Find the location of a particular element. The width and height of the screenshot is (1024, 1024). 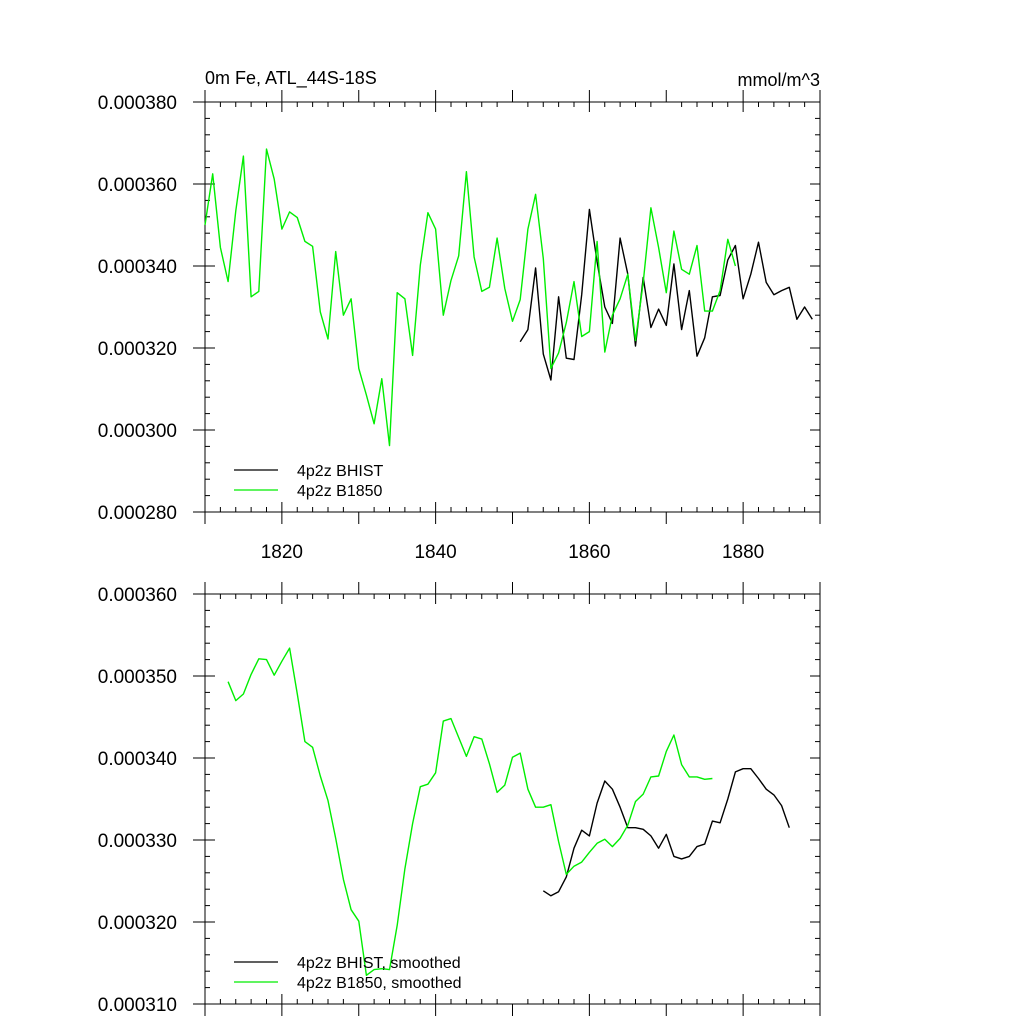

x-tick-label: 1820 is located at coordinates (282, 552).